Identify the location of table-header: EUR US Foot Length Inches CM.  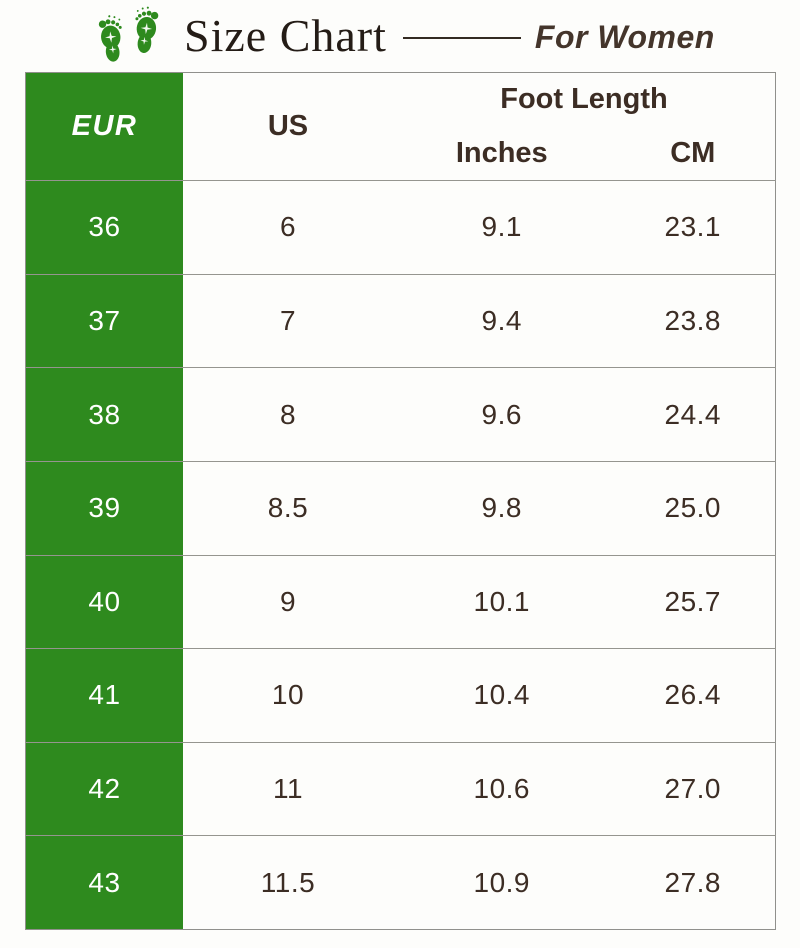
(400, 126).